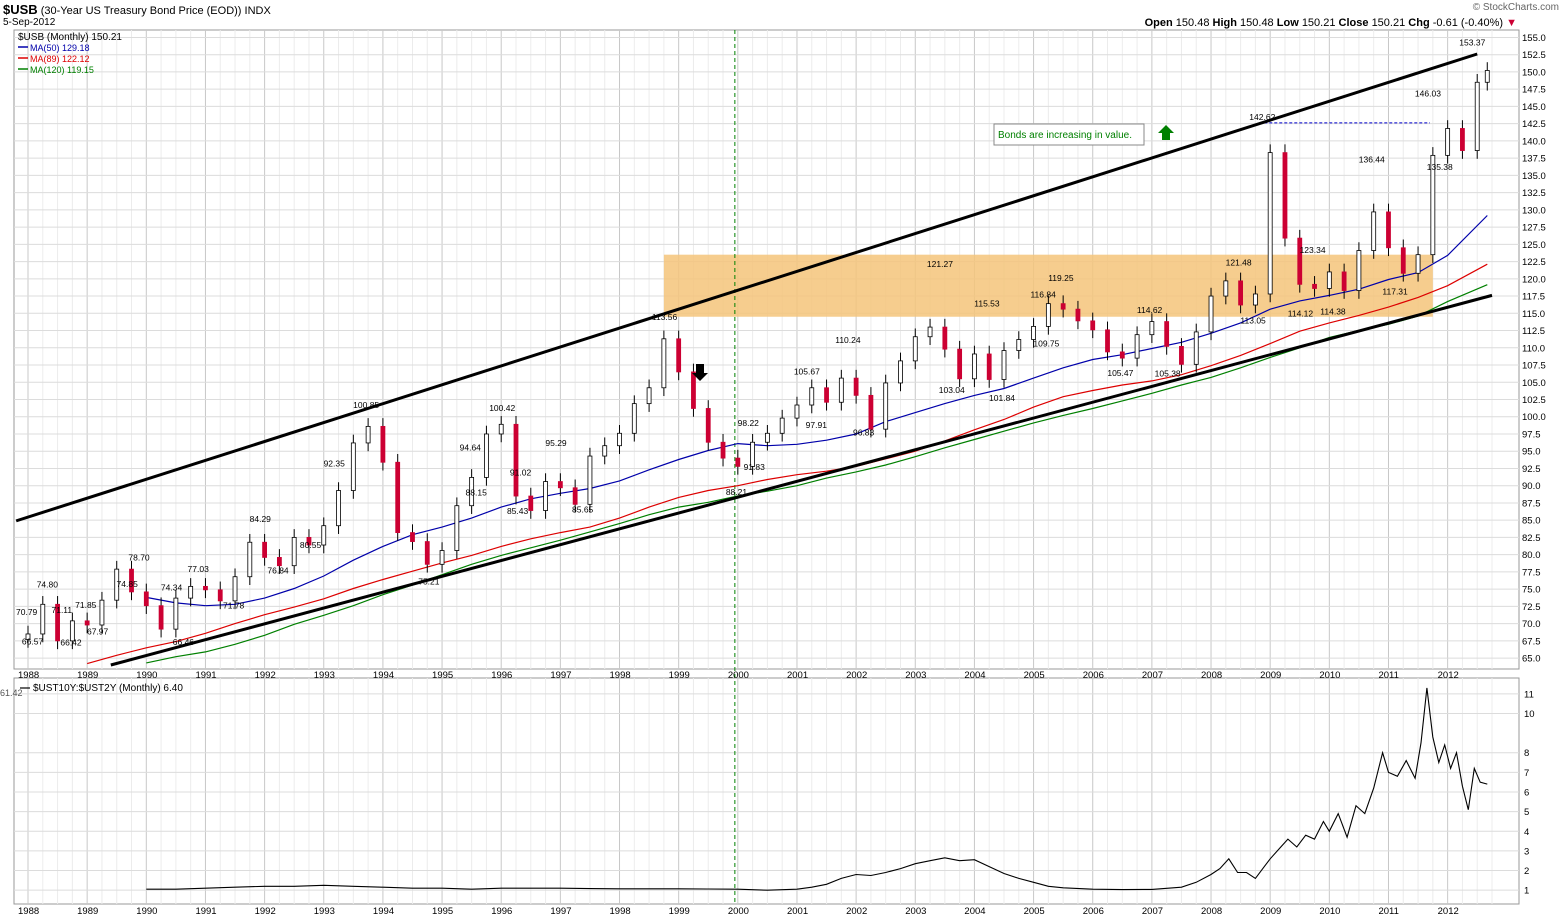 This screenshot has height=919, width=1565. What do you see at coordinates (1531, 486) in the screenshot?
I see `y-tick-label: 90.0` at bounding box center [1531, 486].